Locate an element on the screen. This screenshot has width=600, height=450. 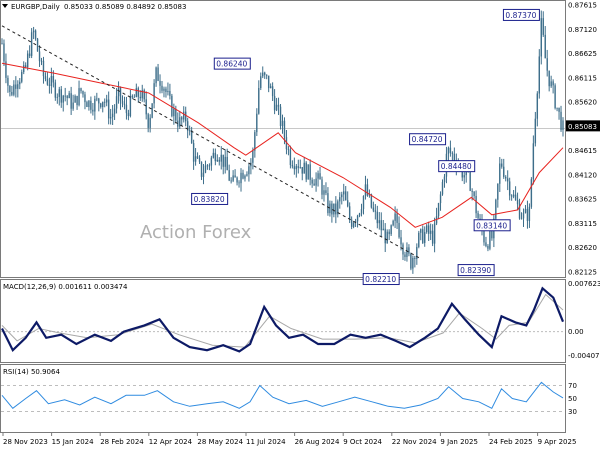
price-tick-label: 0.85620 is located at coordinates (582, 103).